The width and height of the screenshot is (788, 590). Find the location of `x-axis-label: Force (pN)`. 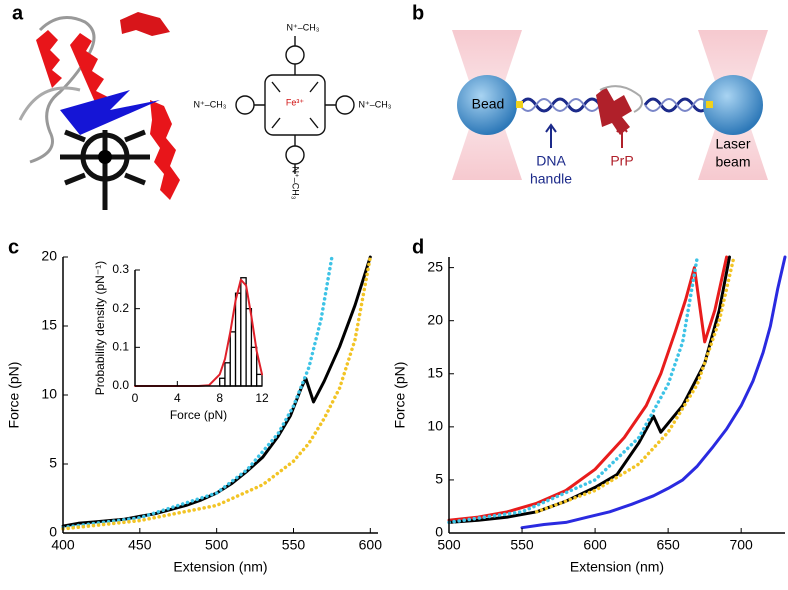

x-axis-label: Force (pN) is located at coordinates (198, 415).